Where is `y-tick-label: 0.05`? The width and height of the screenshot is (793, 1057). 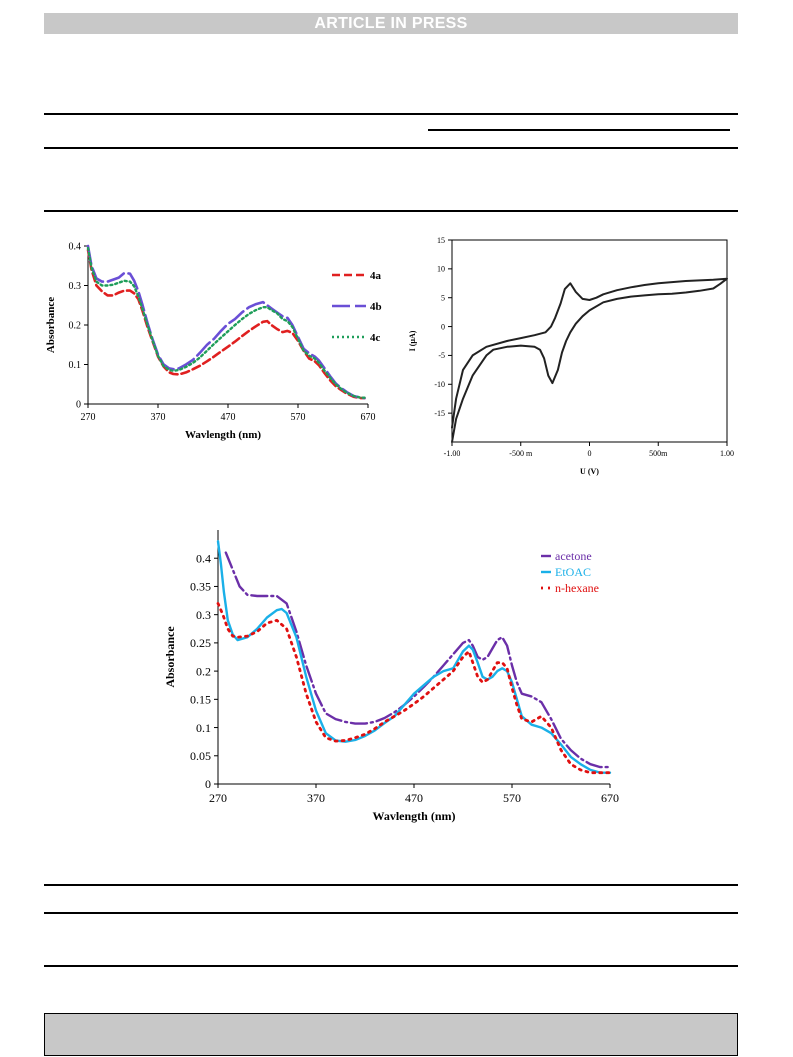
y-tick-label: 0.05 is located at coordinates (200, 756).